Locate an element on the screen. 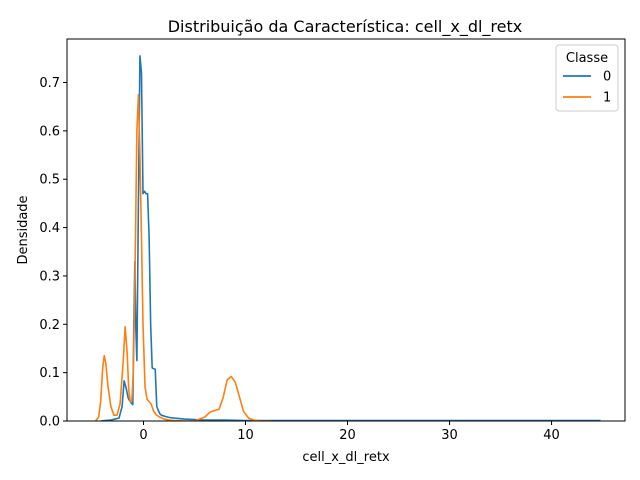 The height and width of the screenshot is (480, 640). y-tick-label: 0.1 is located at coordinates (49, 373).